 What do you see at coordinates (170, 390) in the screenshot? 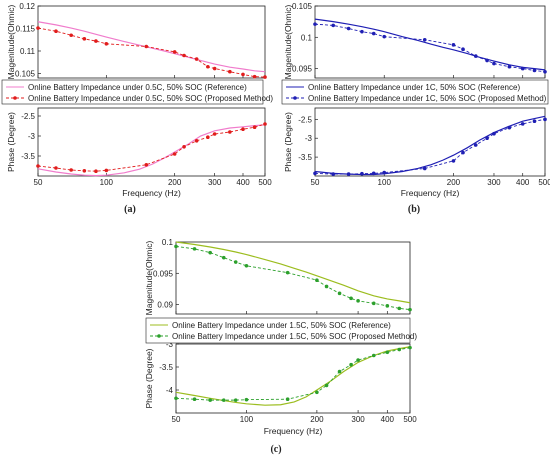
I see `y-tick-label: -4` at bounding box center [170, 390].